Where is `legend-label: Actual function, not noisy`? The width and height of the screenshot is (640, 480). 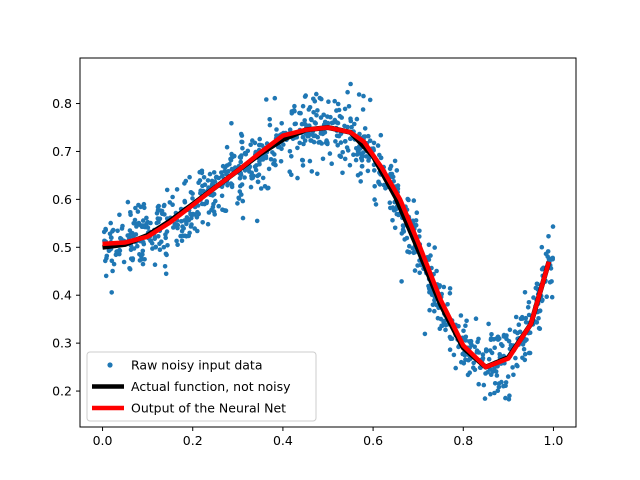
legend-label: Actual function, not noisy is located at coordinates (211, 386).